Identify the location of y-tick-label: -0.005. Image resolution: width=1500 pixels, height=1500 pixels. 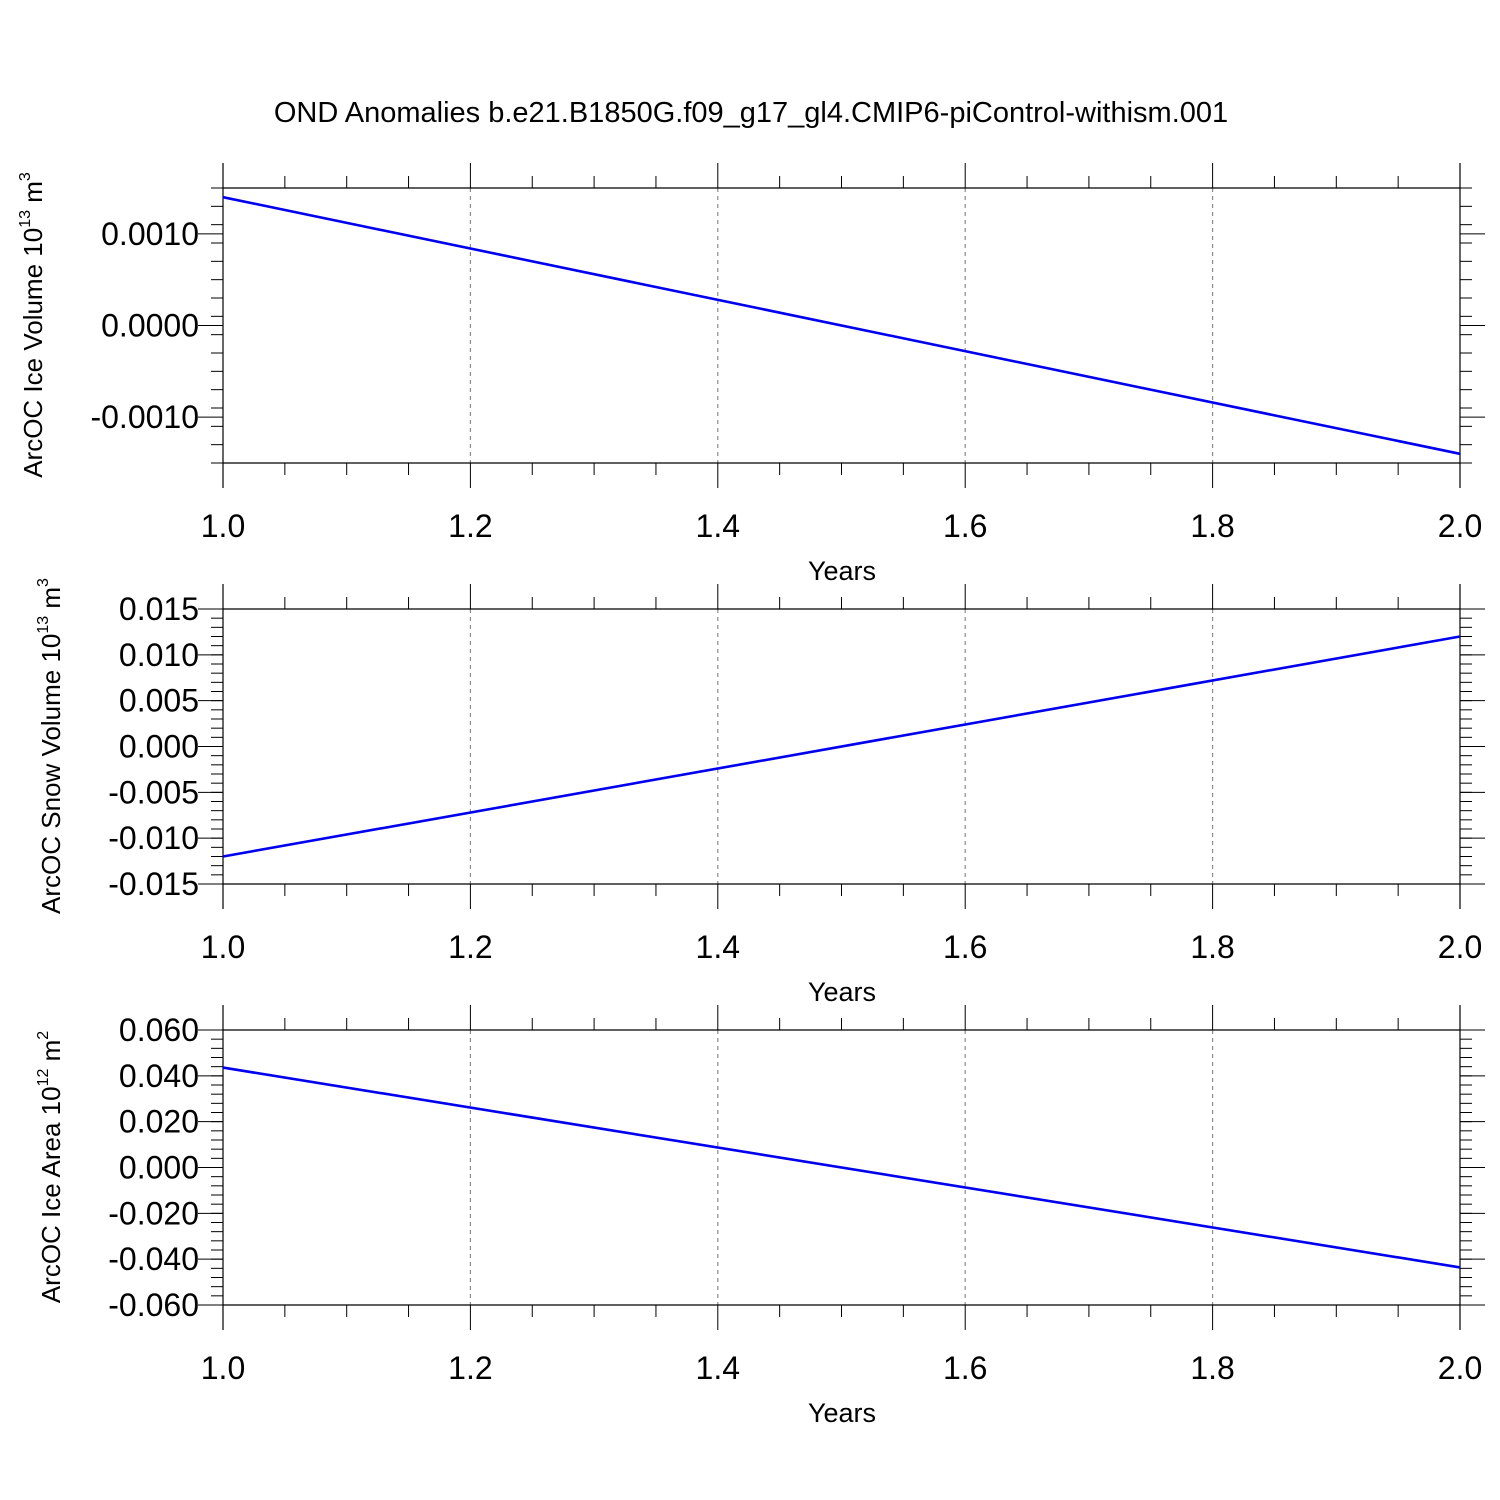
(153, 792).